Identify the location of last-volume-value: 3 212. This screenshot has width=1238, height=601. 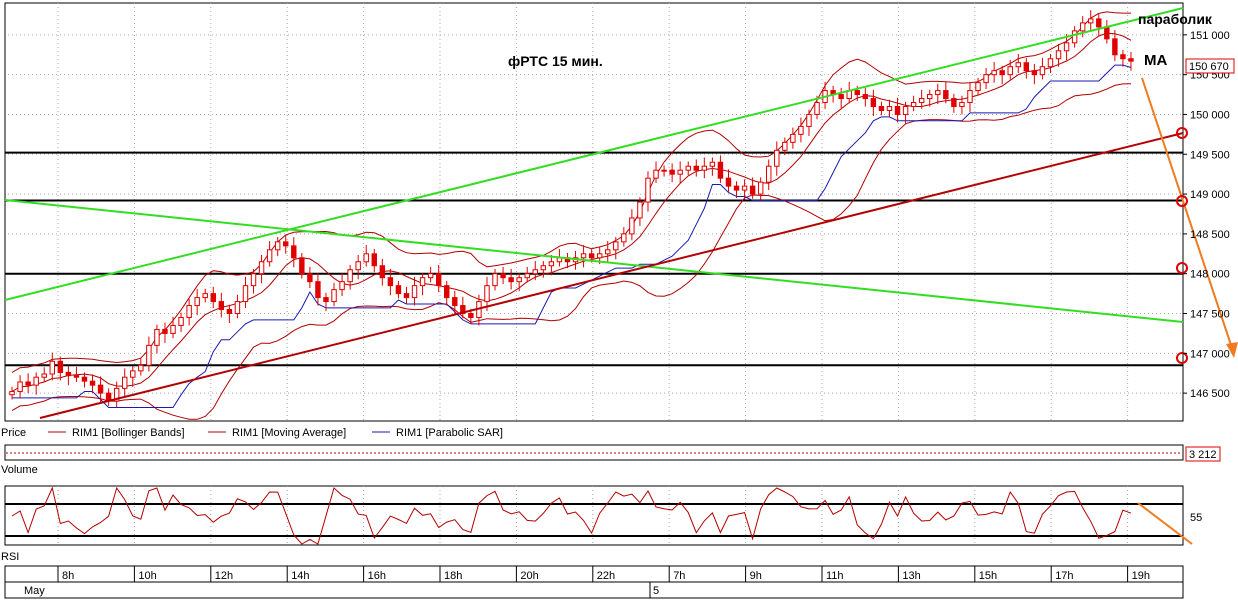
(1203, 455).